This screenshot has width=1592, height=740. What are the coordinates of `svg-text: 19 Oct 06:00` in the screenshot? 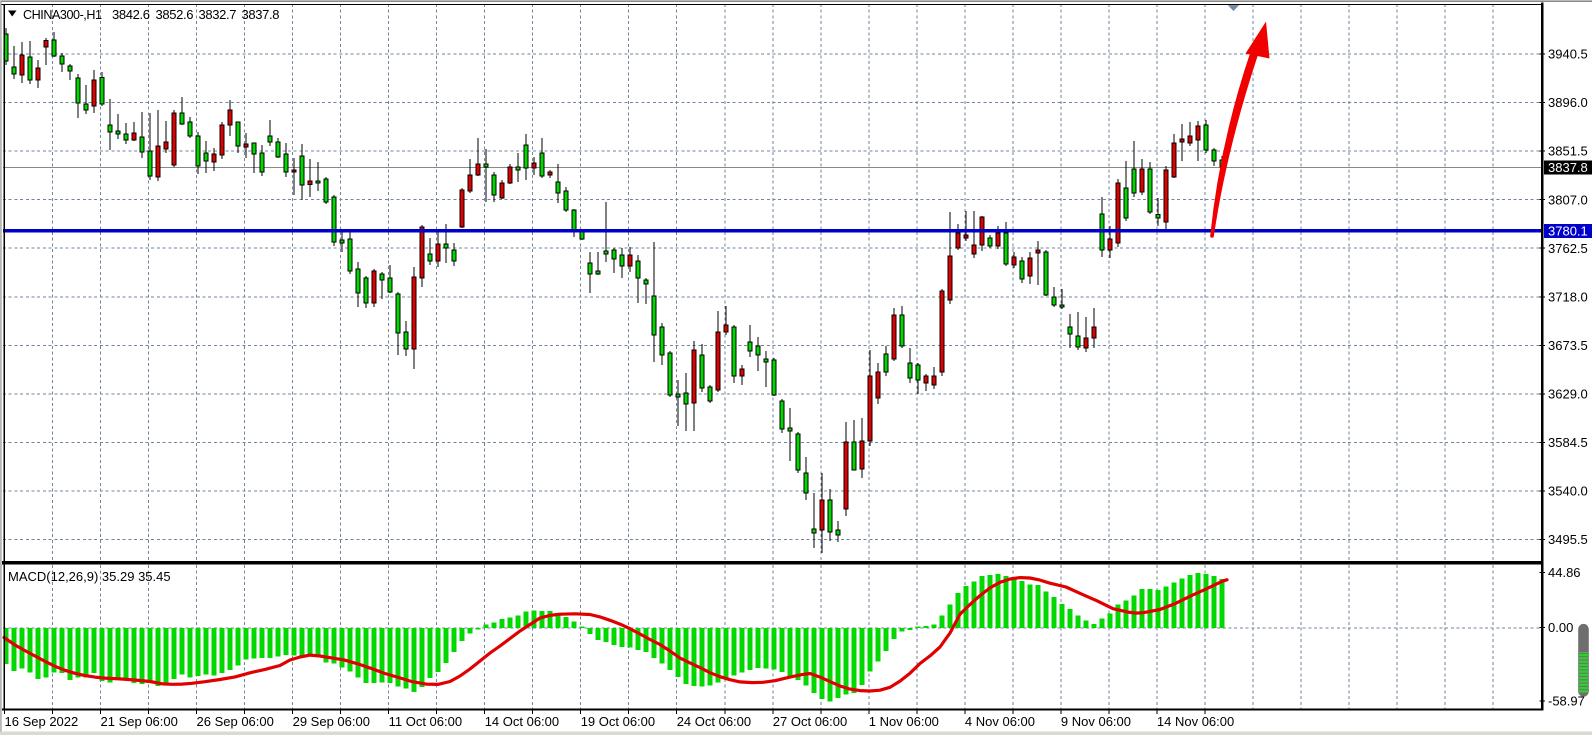 It's located at (618, 721).